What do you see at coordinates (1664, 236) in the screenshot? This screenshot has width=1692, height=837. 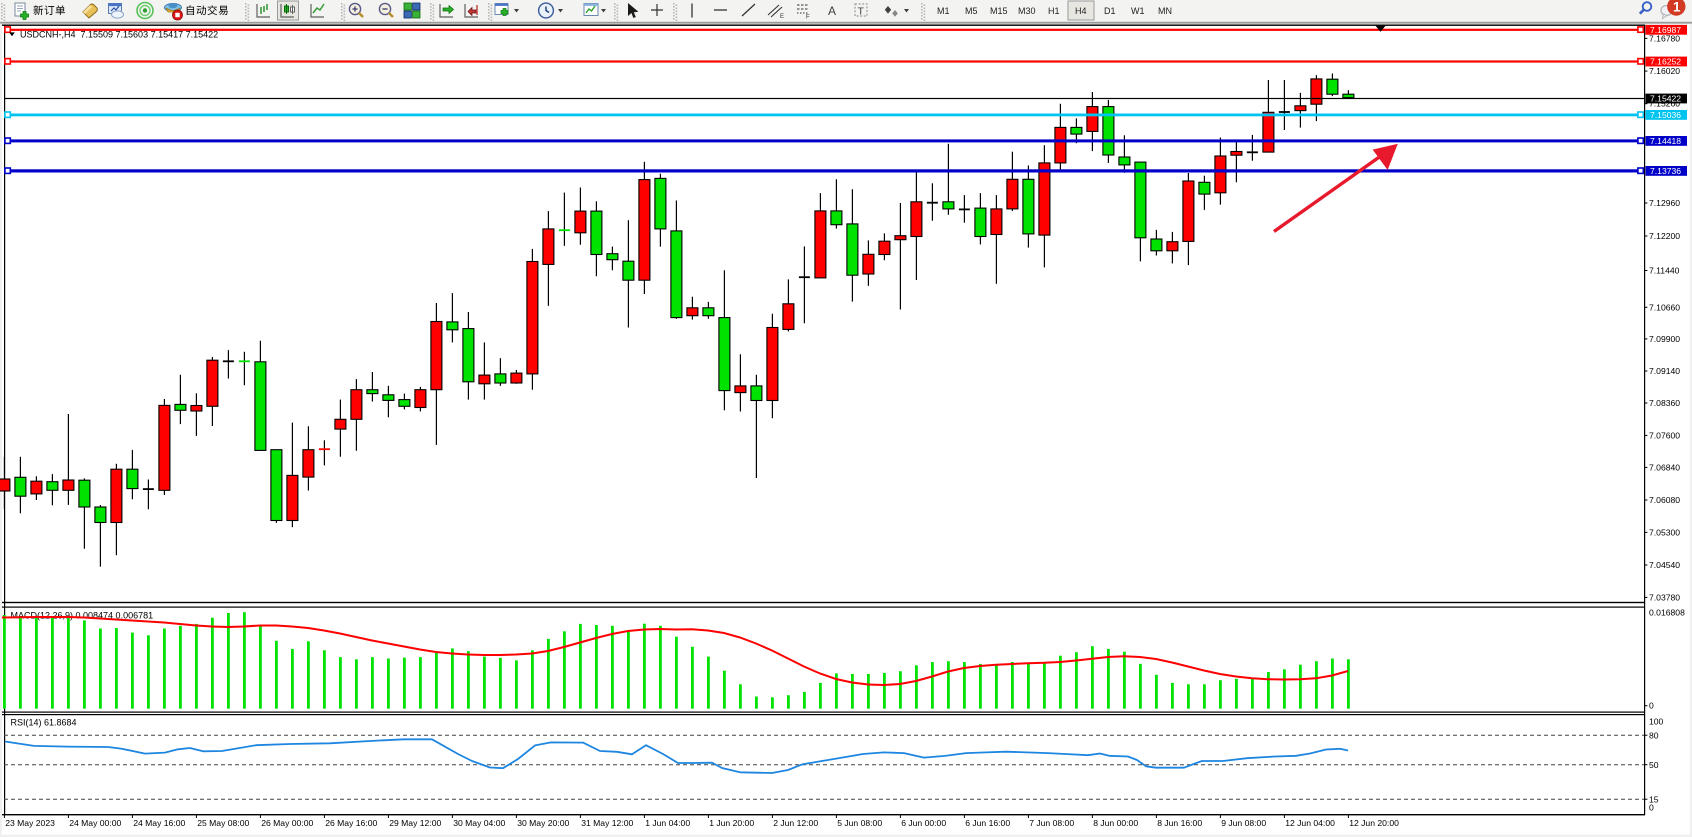 I see `svg-text: 7.12200` at bounding box center [1664, 236].